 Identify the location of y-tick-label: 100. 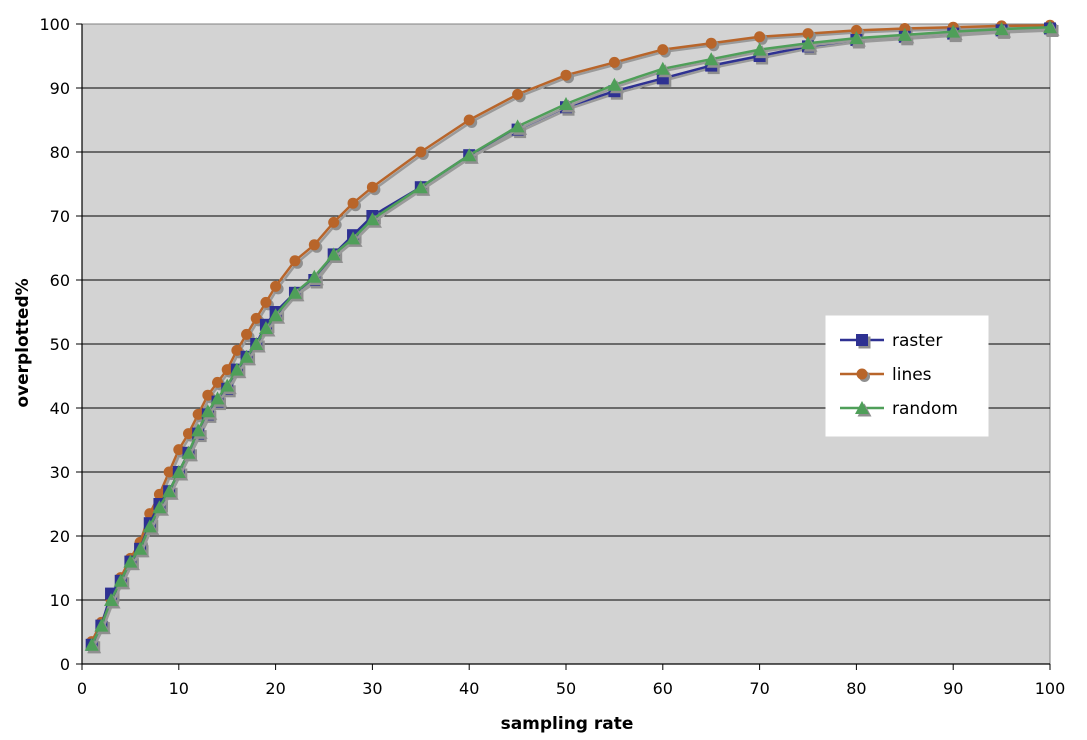
(54, 24).